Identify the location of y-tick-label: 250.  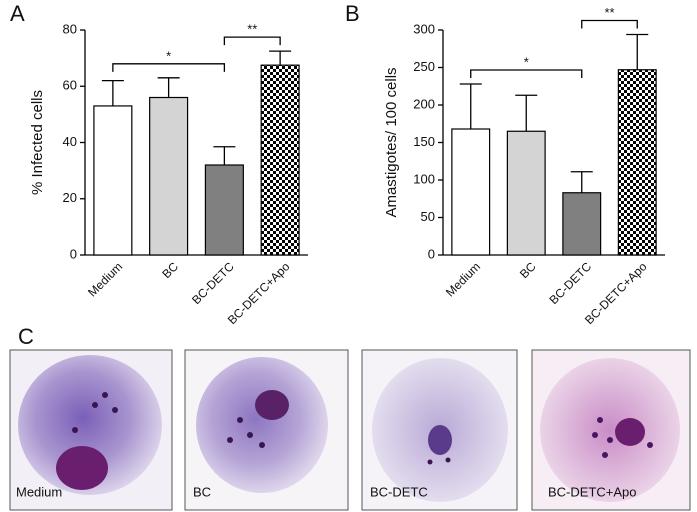
(424, 66).